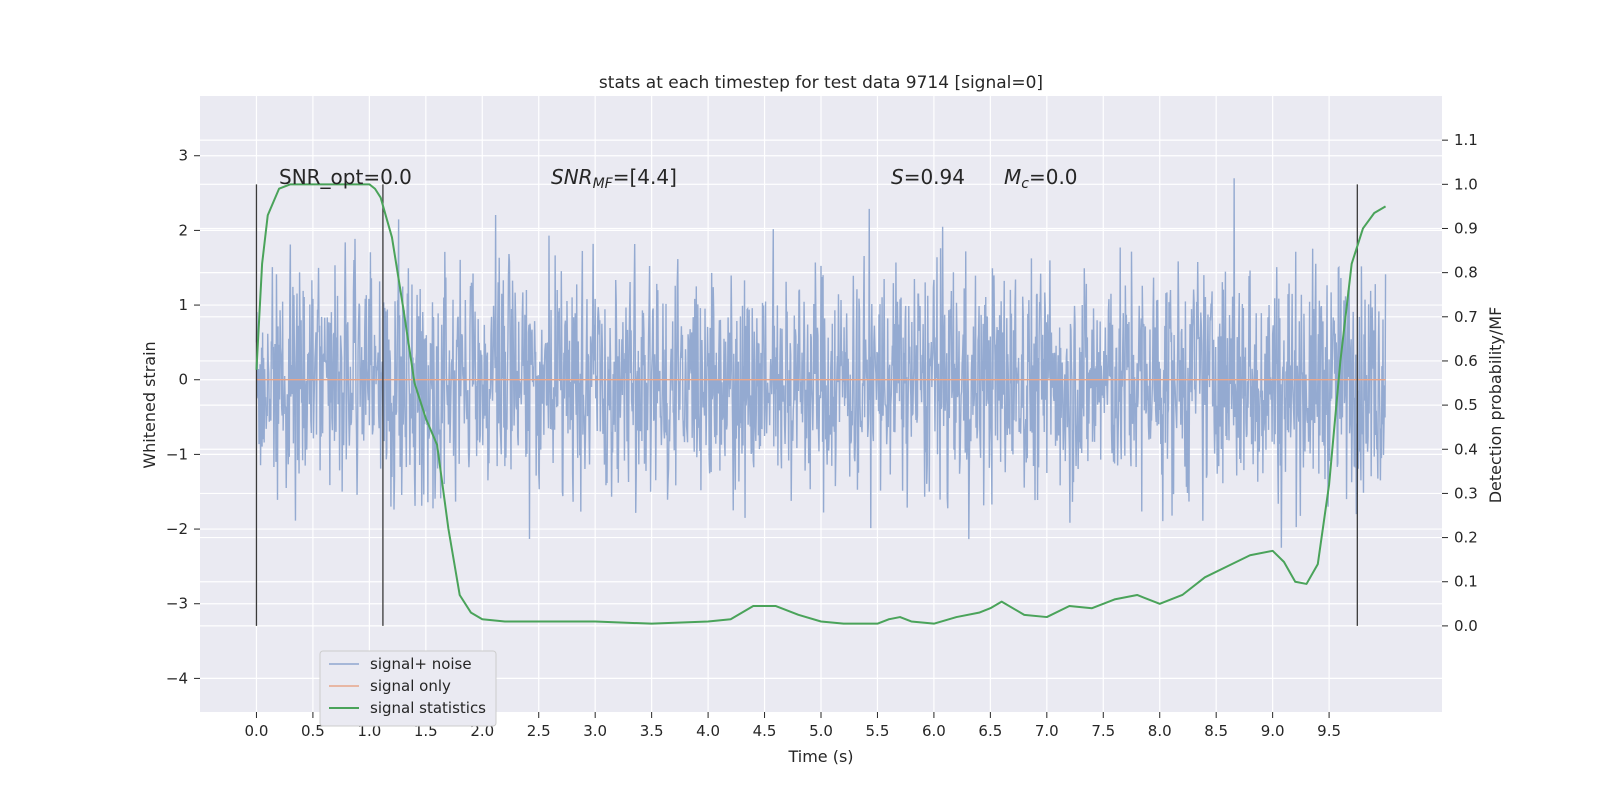  What do you see at coordinates (183, 305) in the screenshot?
I see `y-tick-label: 1` at bounding box center [183, 305].